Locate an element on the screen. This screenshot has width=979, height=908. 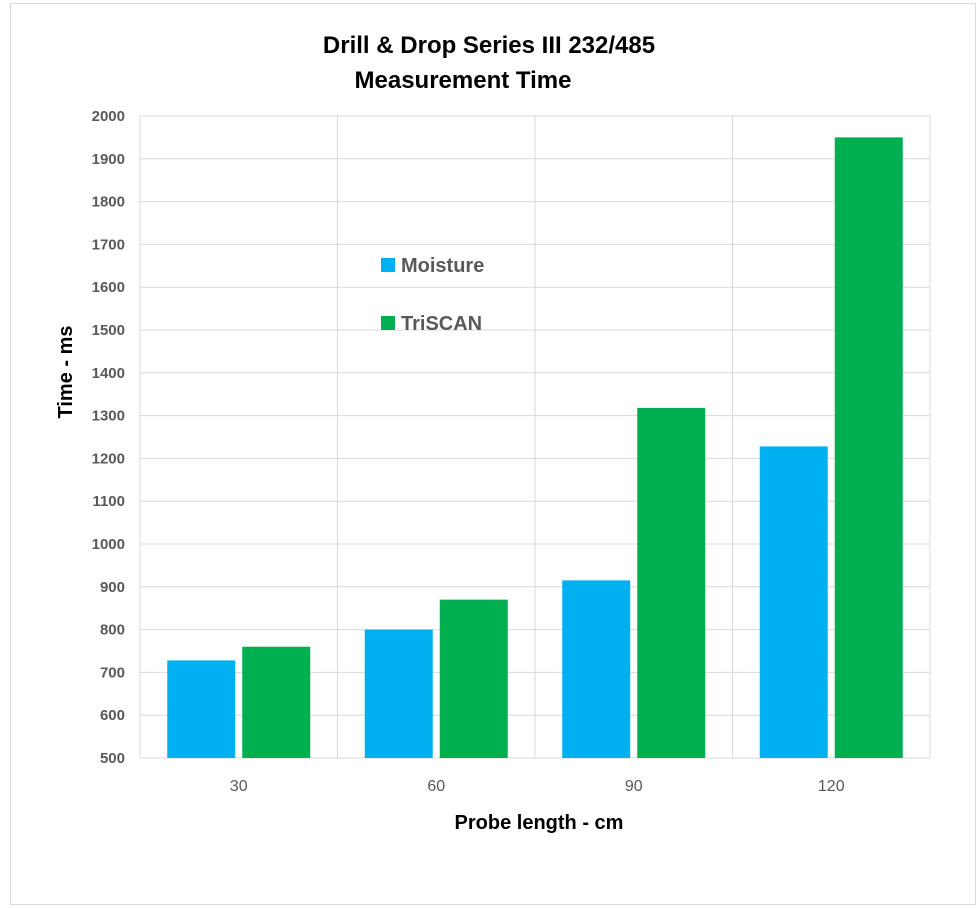
x-tick-label: 120 is located at coordinates (831, 786).